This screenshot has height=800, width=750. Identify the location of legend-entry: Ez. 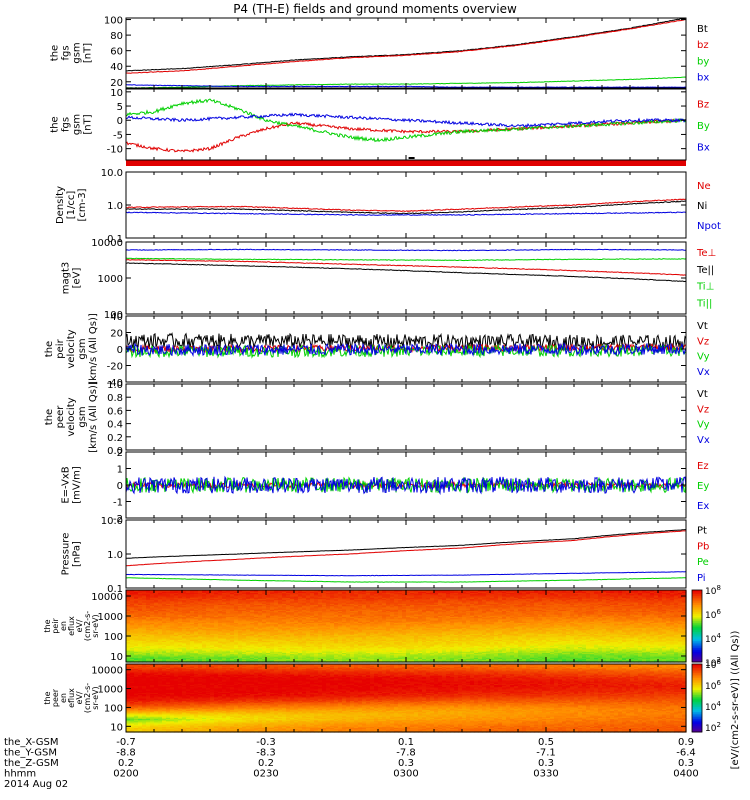
(703, 466).